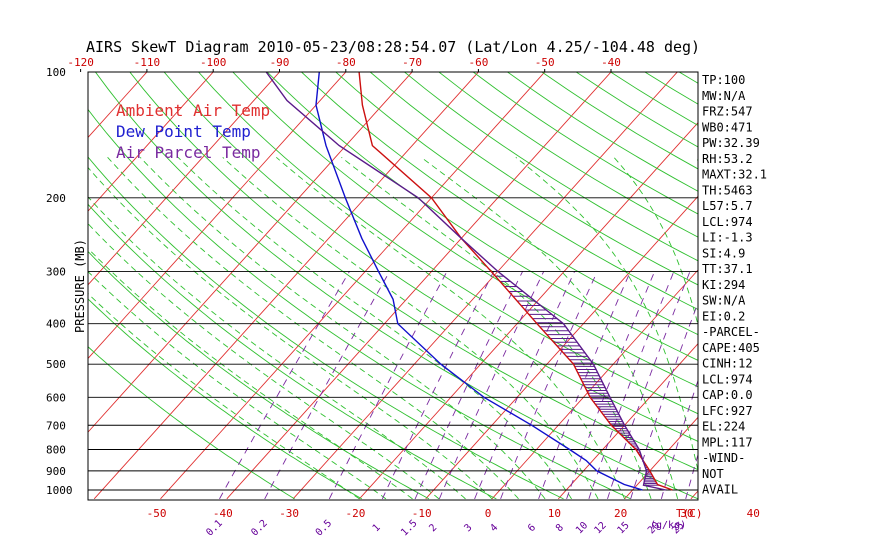  Describe the element at coordinates (56, 198) in the screenshot. I see `pressure-tick-label: 200` at that location.